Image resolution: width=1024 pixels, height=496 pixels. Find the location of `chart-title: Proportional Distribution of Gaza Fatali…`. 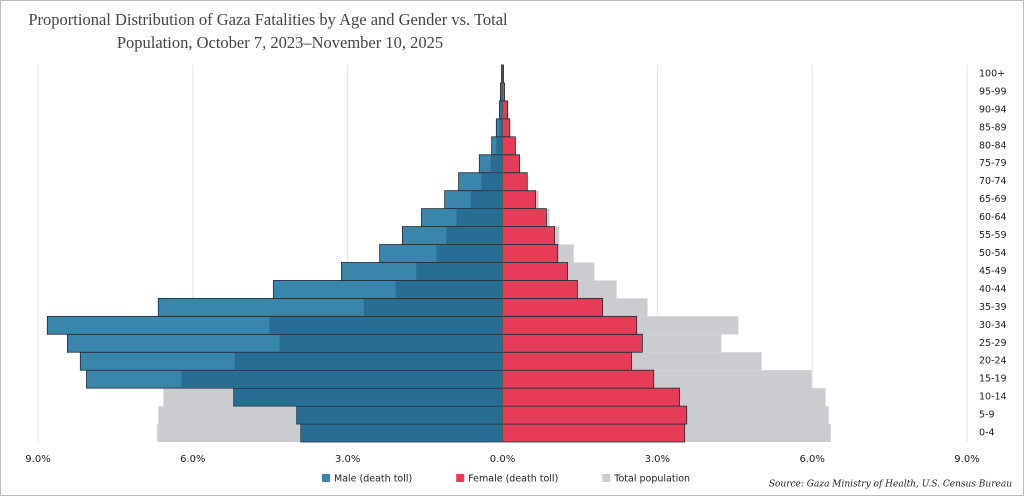

chart-title: Proportional Distribution of Gaza Fatali… is located at coordinates (268, 19).